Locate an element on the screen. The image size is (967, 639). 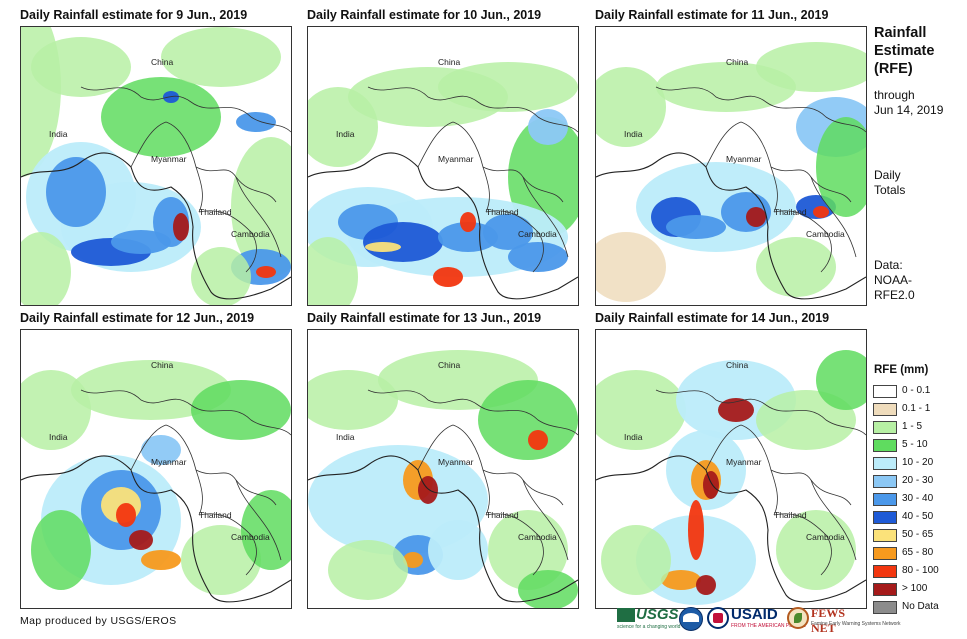
panel-title: Daily Rainfall estimate for 9 Jun., 2019 is located at coordinates (134, 15).